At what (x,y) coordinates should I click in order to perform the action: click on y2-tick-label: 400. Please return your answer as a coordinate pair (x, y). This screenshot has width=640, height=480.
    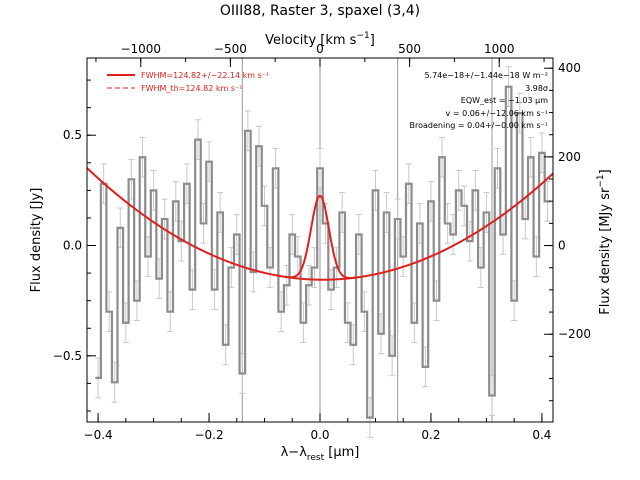
    Looking at the image, I should click on (569, 68).